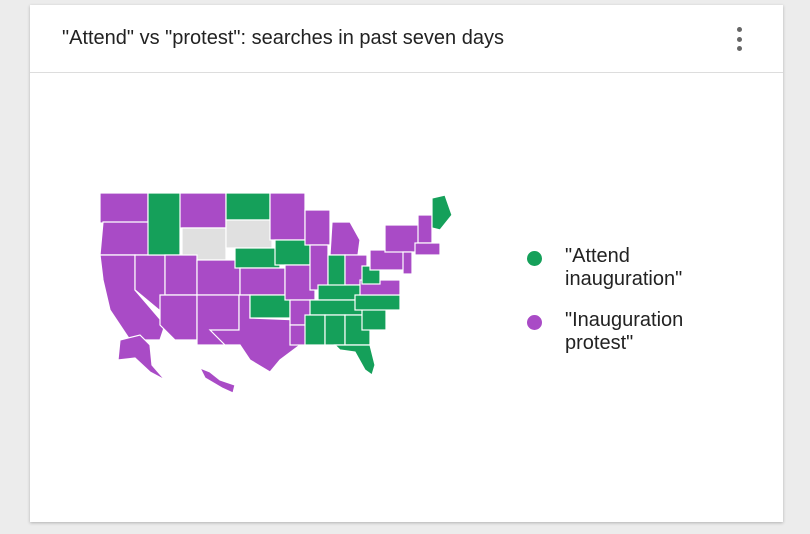 The width and height of the screenshot is (810, 534). I want to click on legend-label: "Inauguration protest", so click(624, 331).